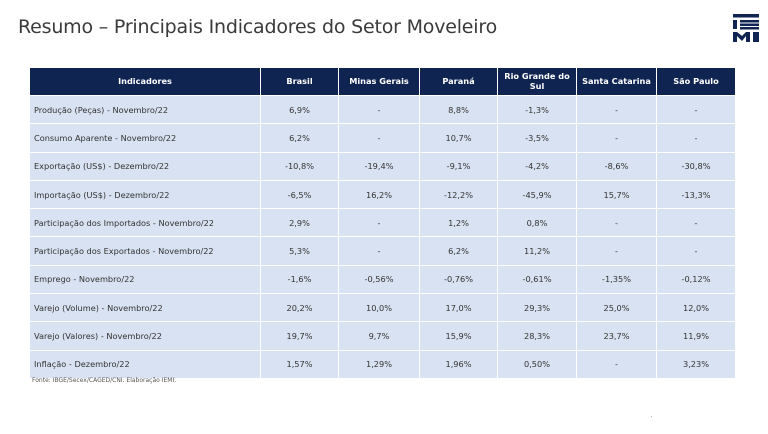 This screenshot has height=434, width=768. Describe the element at coordinates (459, 109) in the screenshot. I see `value-cell: 8,8%` at that location.